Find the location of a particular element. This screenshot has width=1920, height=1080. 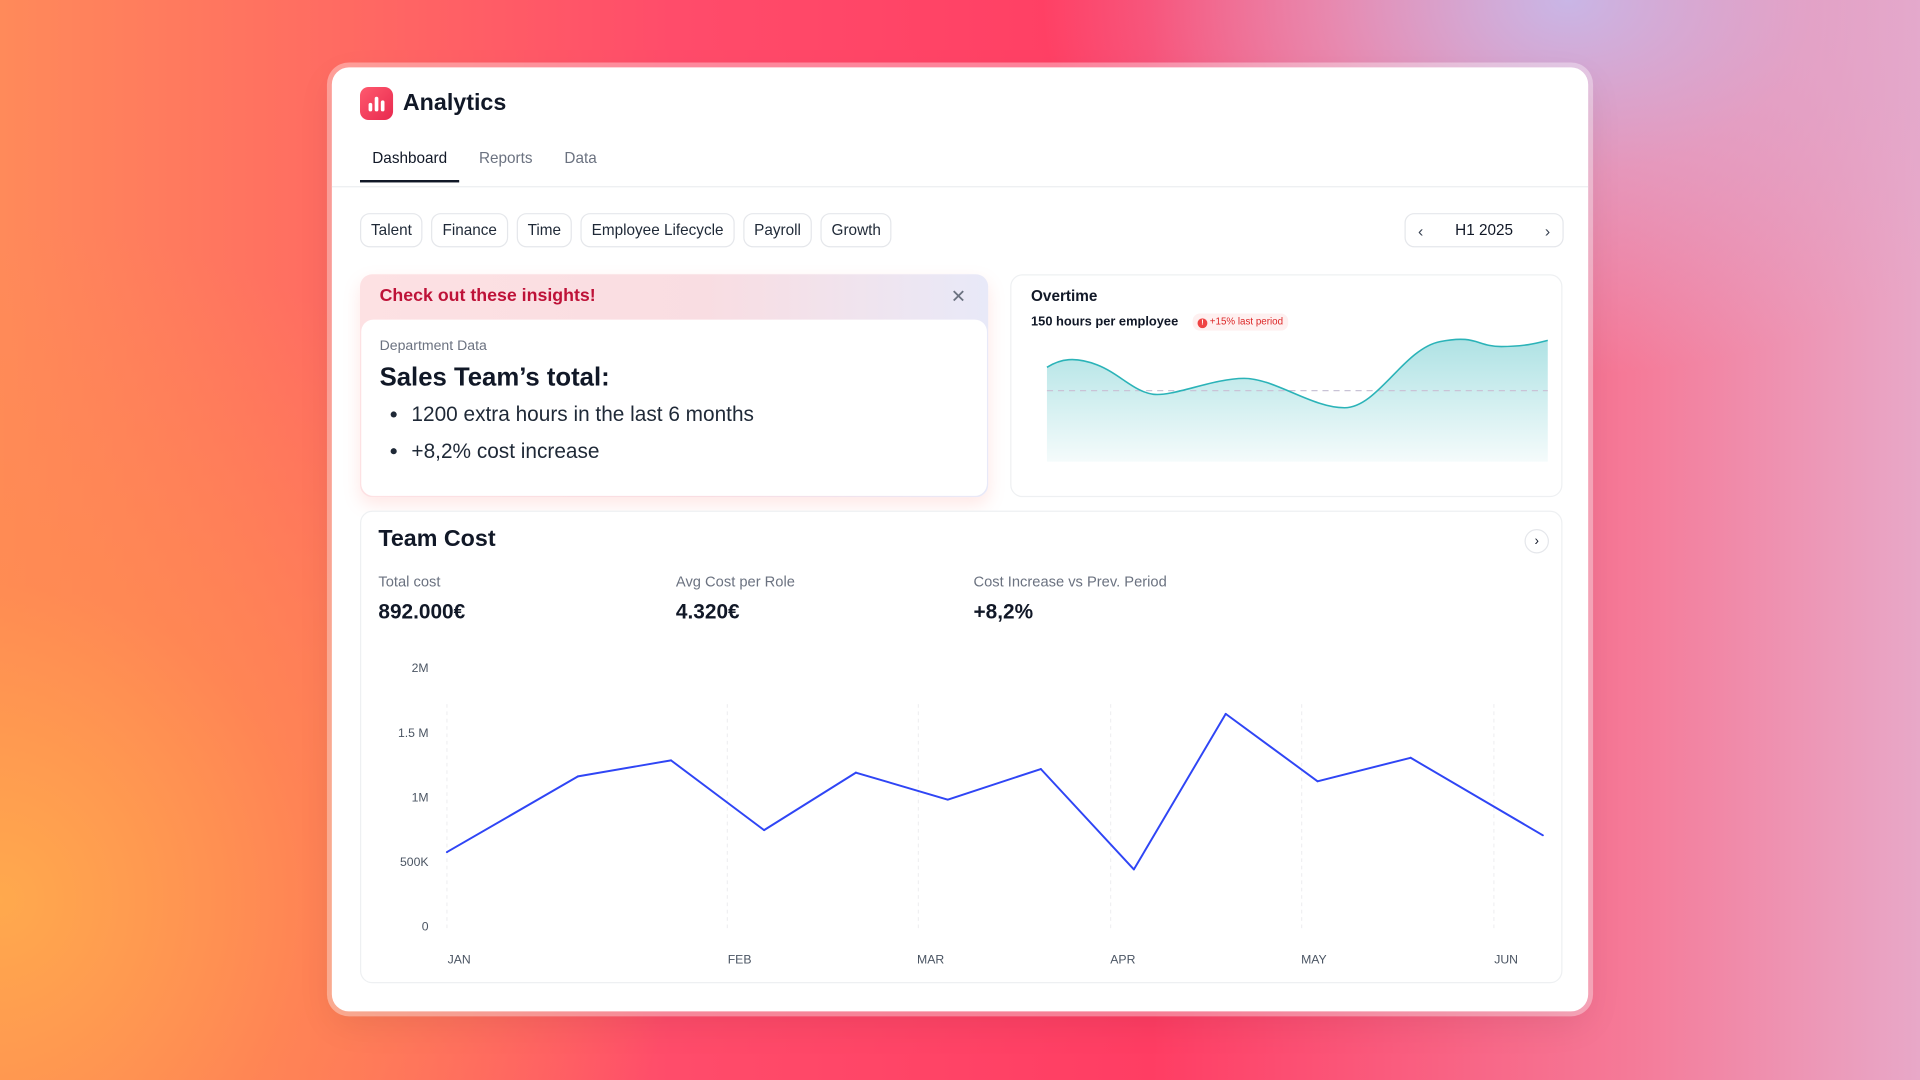

kpi-value: 892.000€ is located at coordinates (422, 612).